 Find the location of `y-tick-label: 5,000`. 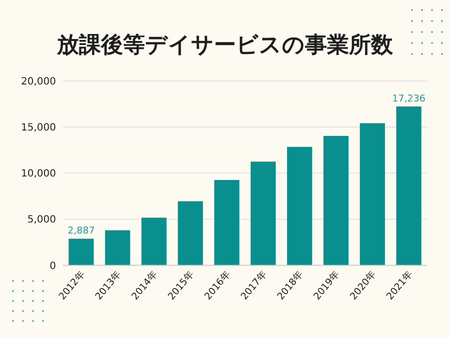

y-tick-label: 5,000 is located at coordinates (41, 220).